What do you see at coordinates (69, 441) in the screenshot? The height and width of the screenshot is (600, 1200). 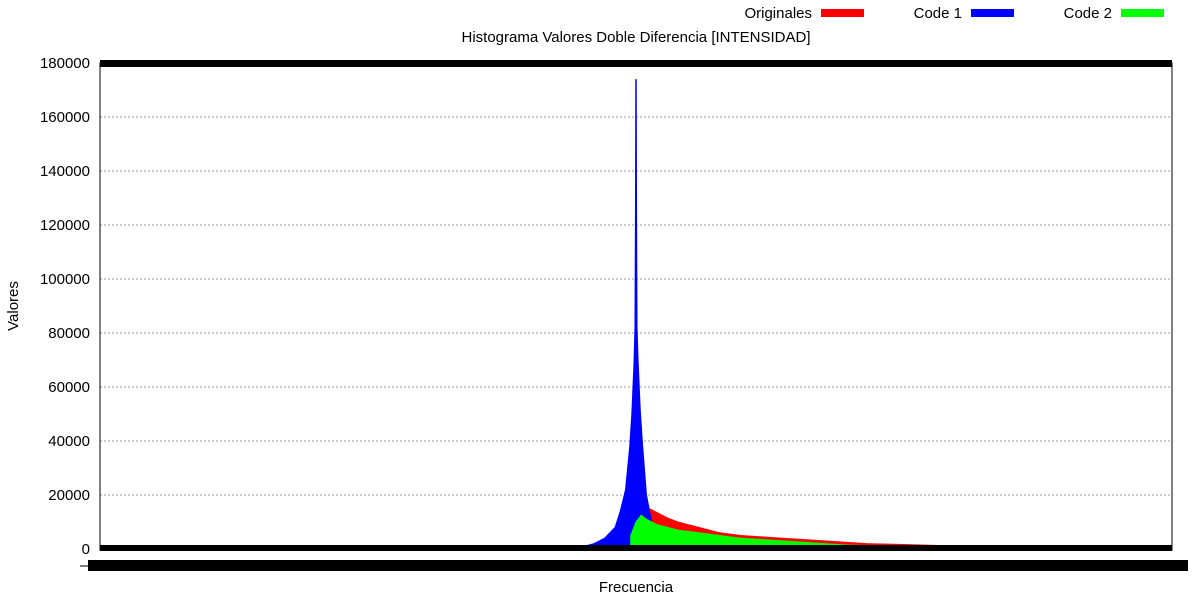 I see `y-tick-label: 40000` at bounding box center [69, 441].